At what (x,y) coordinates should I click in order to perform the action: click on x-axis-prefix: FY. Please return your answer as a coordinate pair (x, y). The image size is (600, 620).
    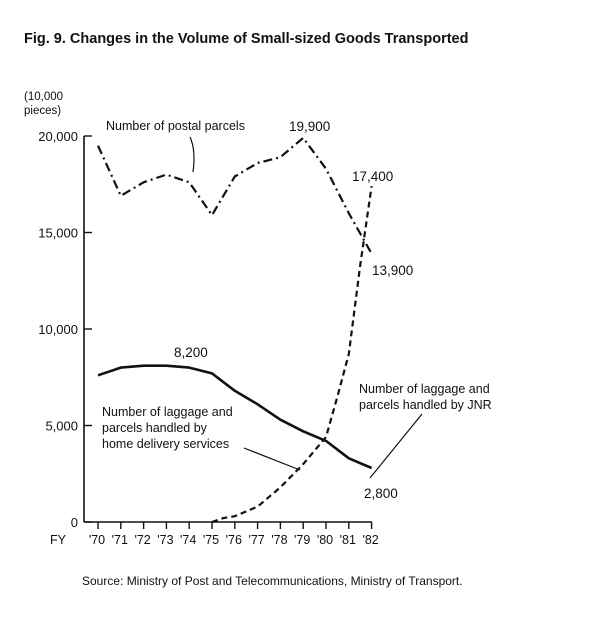
    Looking at the image, I should click on (58, 540).